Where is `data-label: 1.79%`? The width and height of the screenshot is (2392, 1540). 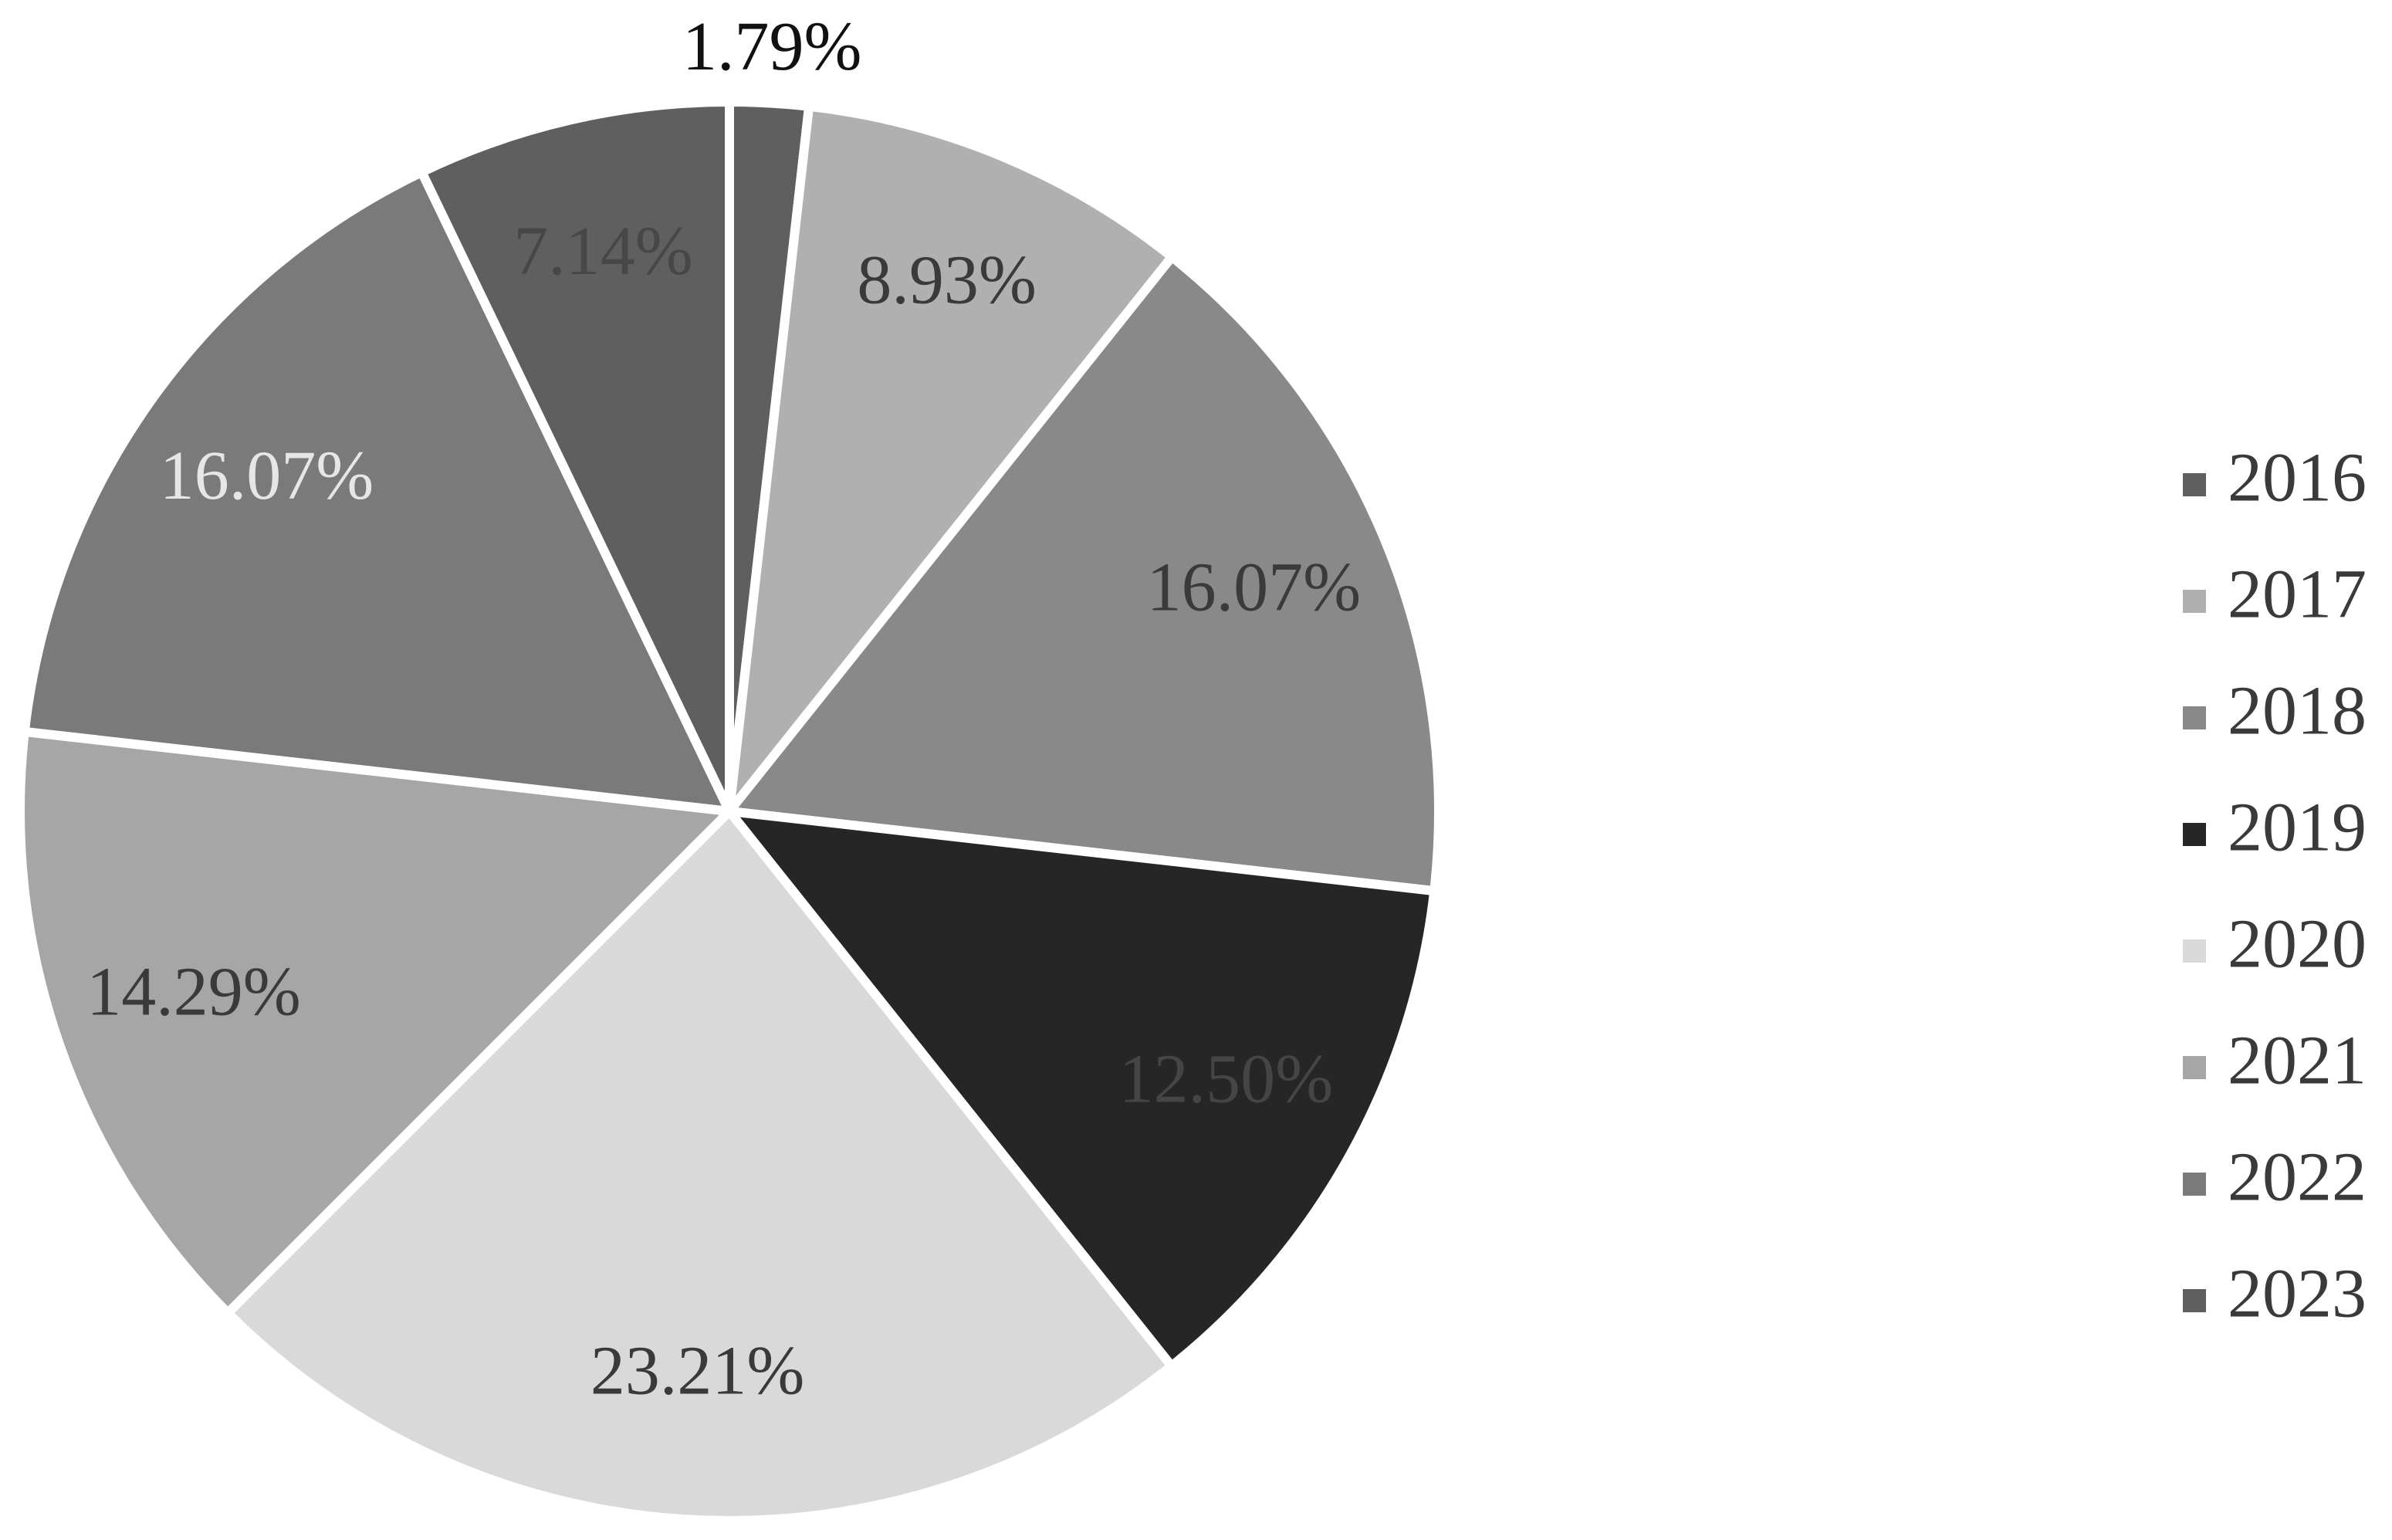
data-label: 1.79% is located at coordinates (771, 46).